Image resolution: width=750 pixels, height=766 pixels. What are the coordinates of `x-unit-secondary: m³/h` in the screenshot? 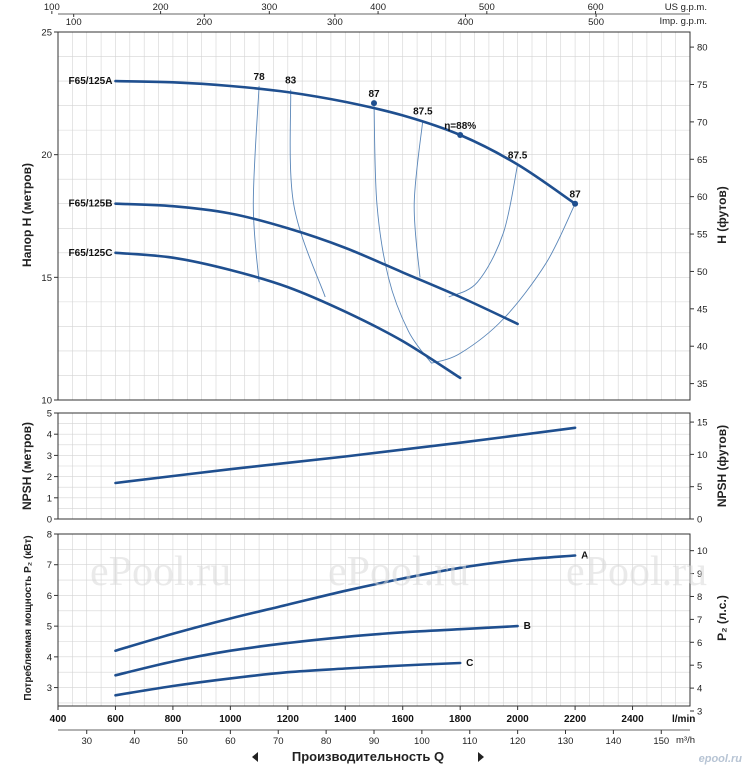 It's located at (685, 740).